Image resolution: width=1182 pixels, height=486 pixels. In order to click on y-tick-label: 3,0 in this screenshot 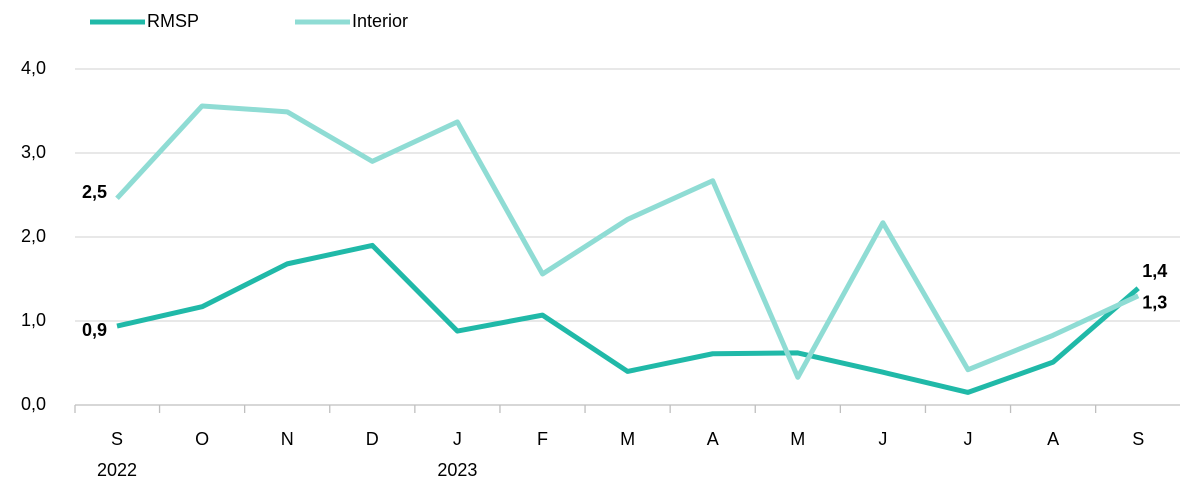, I will do `click(33, 152)`.